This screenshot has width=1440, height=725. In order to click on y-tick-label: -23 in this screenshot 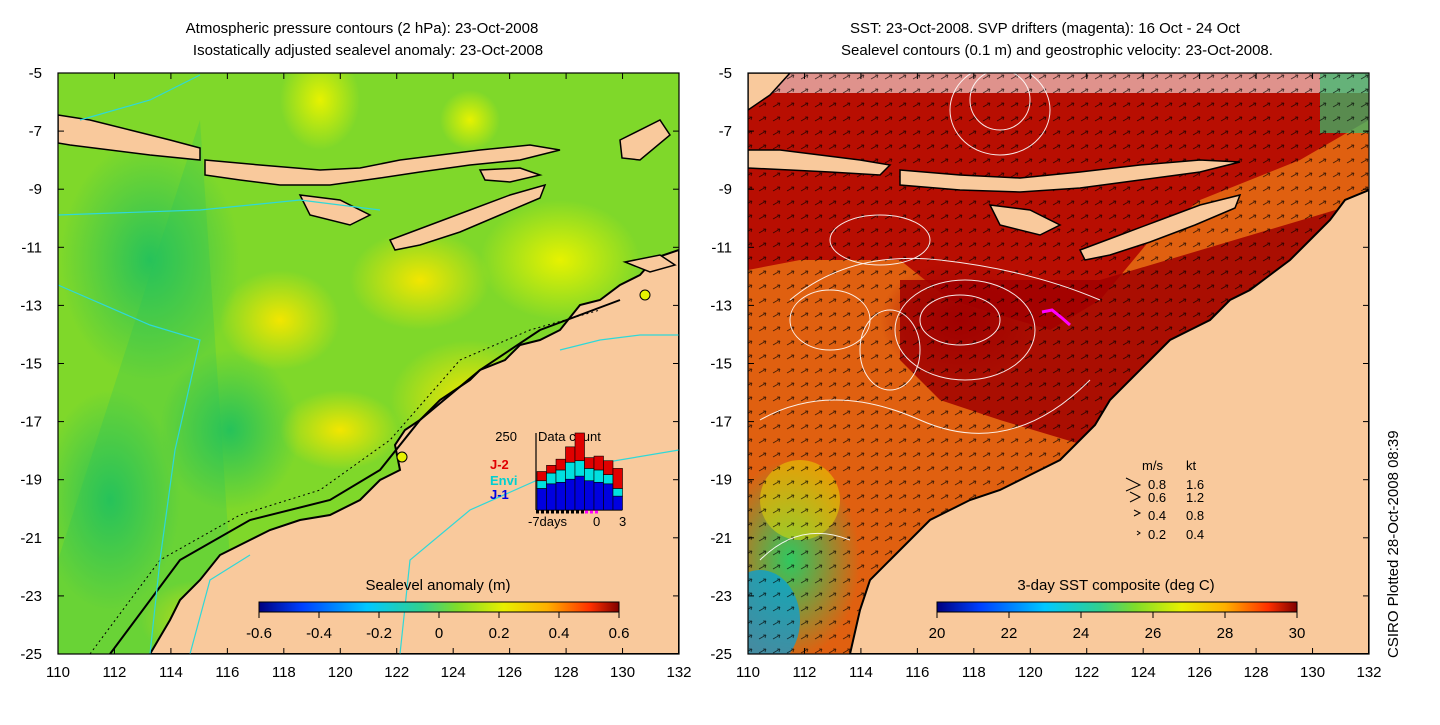, I will do `click(721, 596)`.